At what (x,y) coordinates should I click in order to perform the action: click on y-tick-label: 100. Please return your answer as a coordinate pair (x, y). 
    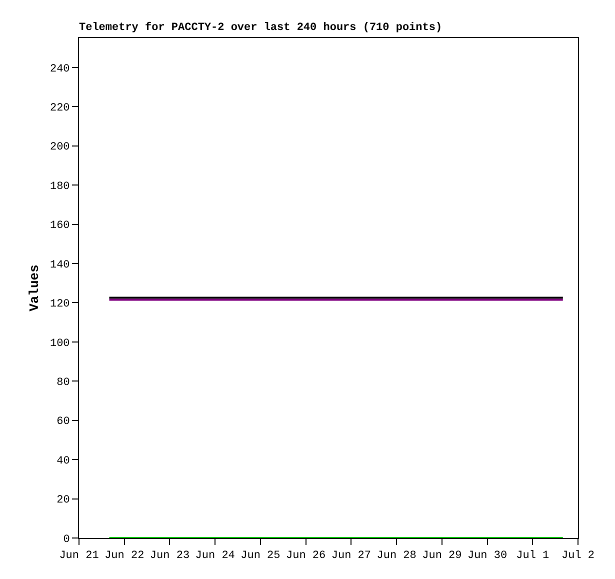
    Looking at the image, I should click on (60, 344).